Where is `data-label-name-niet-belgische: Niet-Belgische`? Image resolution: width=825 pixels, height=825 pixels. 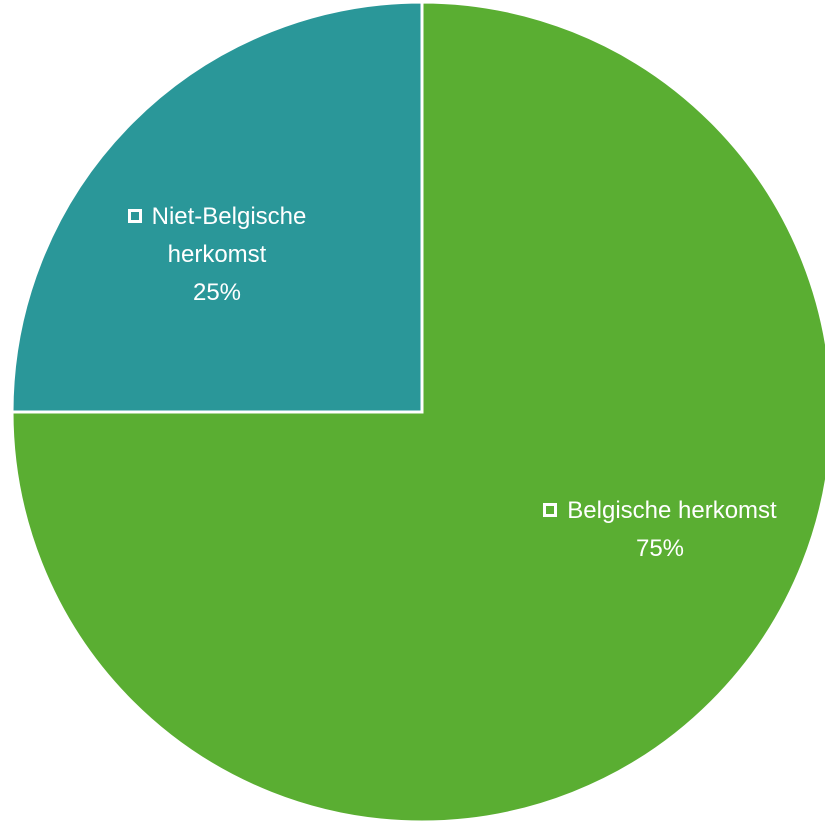
data-label-name-niet-belgische: Niet-Belgische is located at coordinates (217, 217).